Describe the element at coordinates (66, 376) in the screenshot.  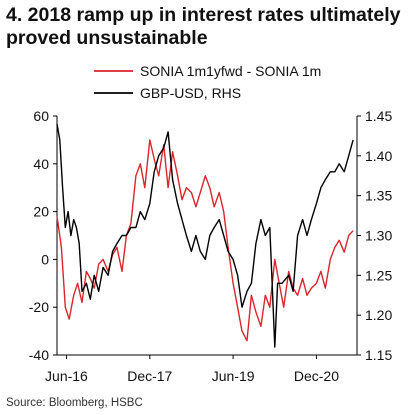
I see `x-tick-label: Jun-16` at that location.